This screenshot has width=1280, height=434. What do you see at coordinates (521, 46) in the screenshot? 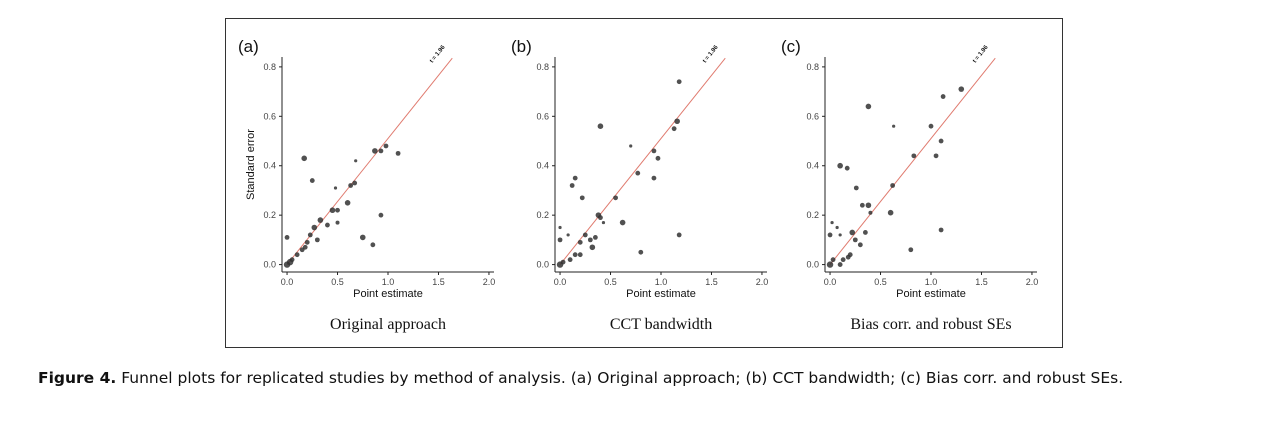
I see `panel-label: (b)` at bounding box center [521, 46].